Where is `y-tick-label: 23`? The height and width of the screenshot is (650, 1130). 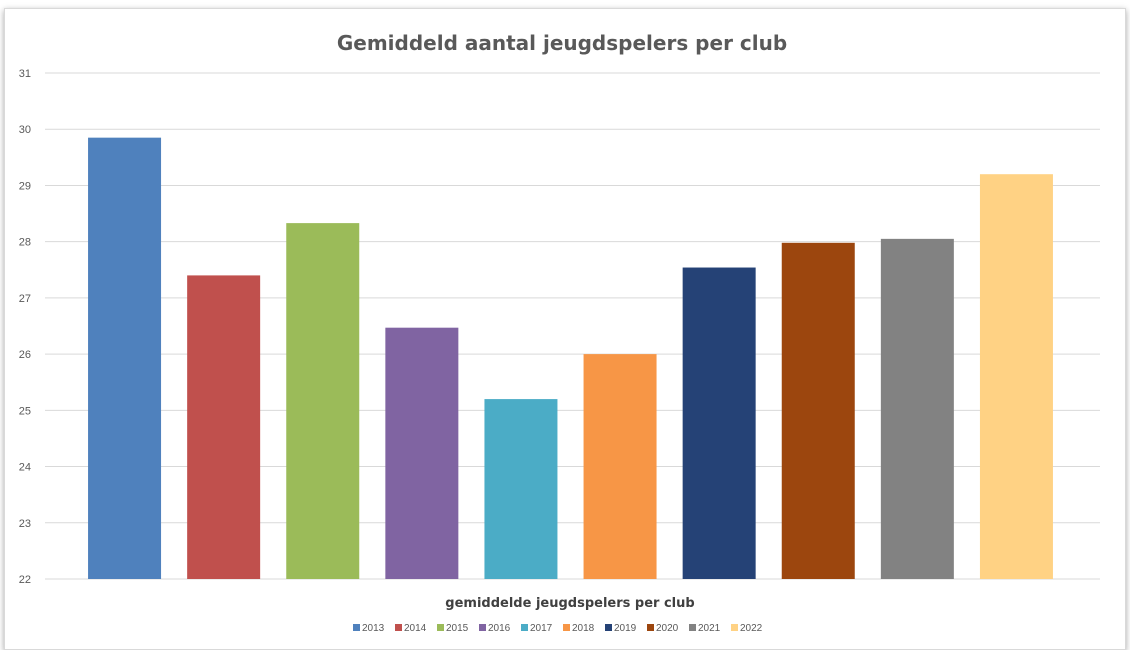 y-tick-label: 23 is located at coordinates (25, 524).